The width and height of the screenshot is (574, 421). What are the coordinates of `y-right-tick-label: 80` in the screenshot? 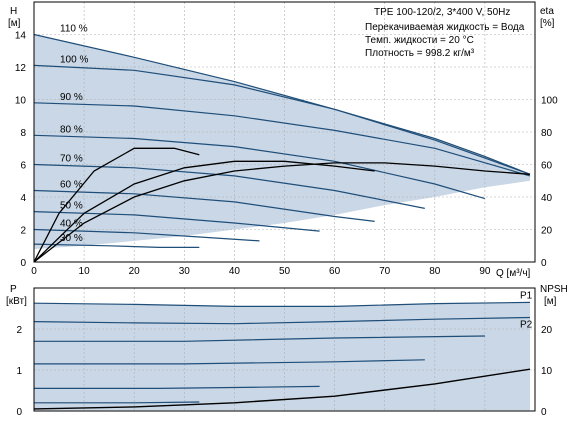 It's located at (547, 133).